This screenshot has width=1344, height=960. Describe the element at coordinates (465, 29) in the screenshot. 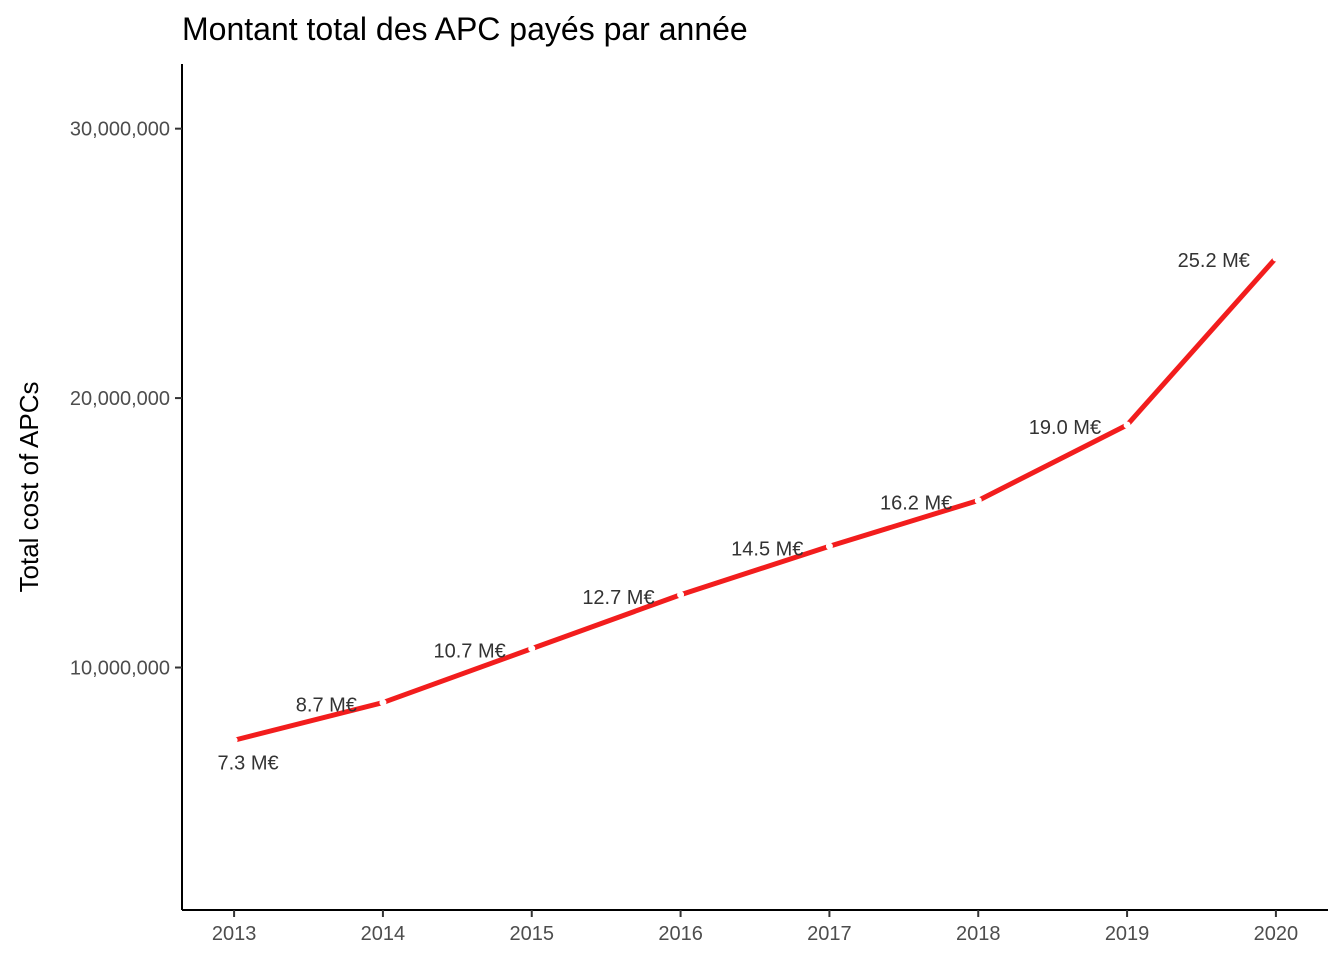

I see `chart-title: Montant total des APC payés par année` at that location.